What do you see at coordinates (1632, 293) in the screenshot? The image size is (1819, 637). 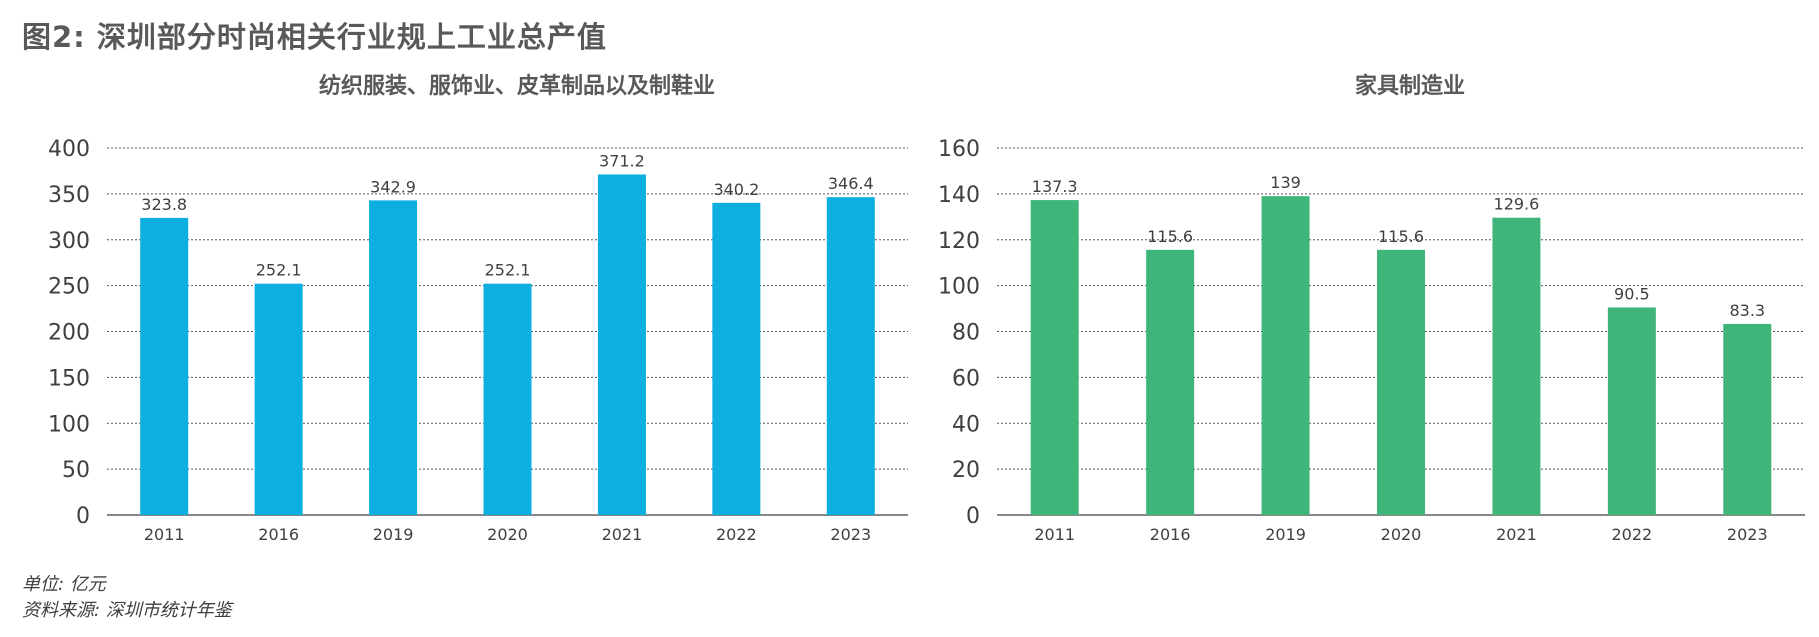 I see `data-label: 90.5` at bounding box center [1632, 293].